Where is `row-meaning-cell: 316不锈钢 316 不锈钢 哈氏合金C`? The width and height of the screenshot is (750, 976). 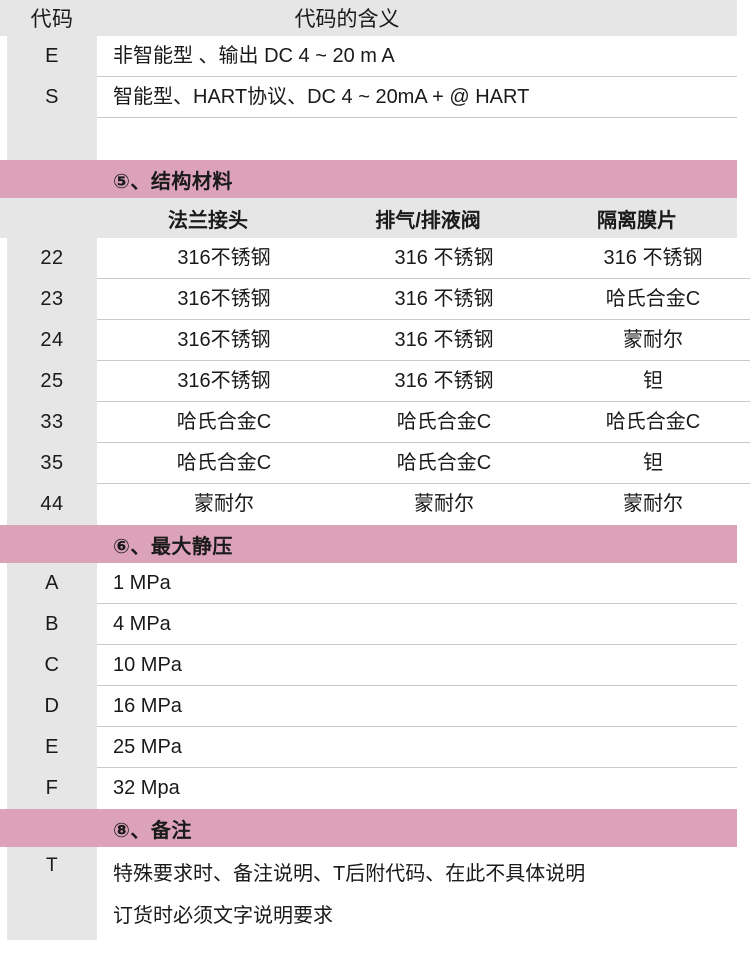 row-meaning-cell: 316不锈钢 316 不锈钢 哈氏合金C is located at coordinates (423, 299).